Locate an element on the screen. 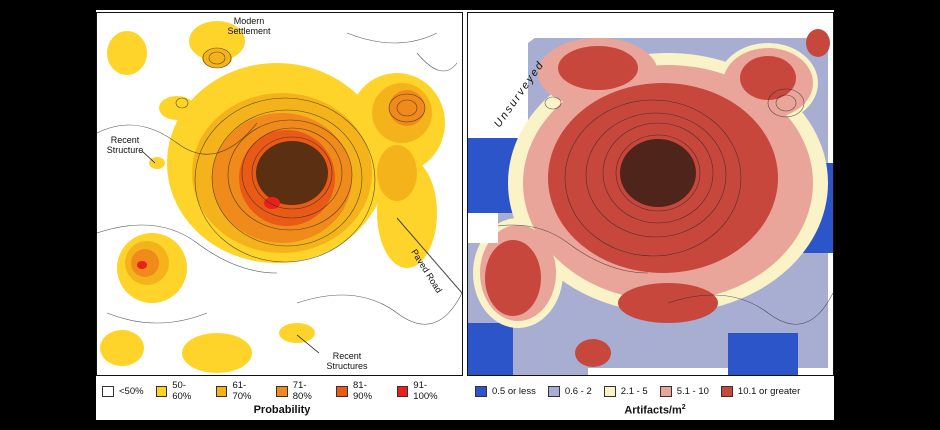 Image resolution: width=940 pixels, height=430 pixels. probability-legend-item: 71-80% is located at coordinates (300, 391).